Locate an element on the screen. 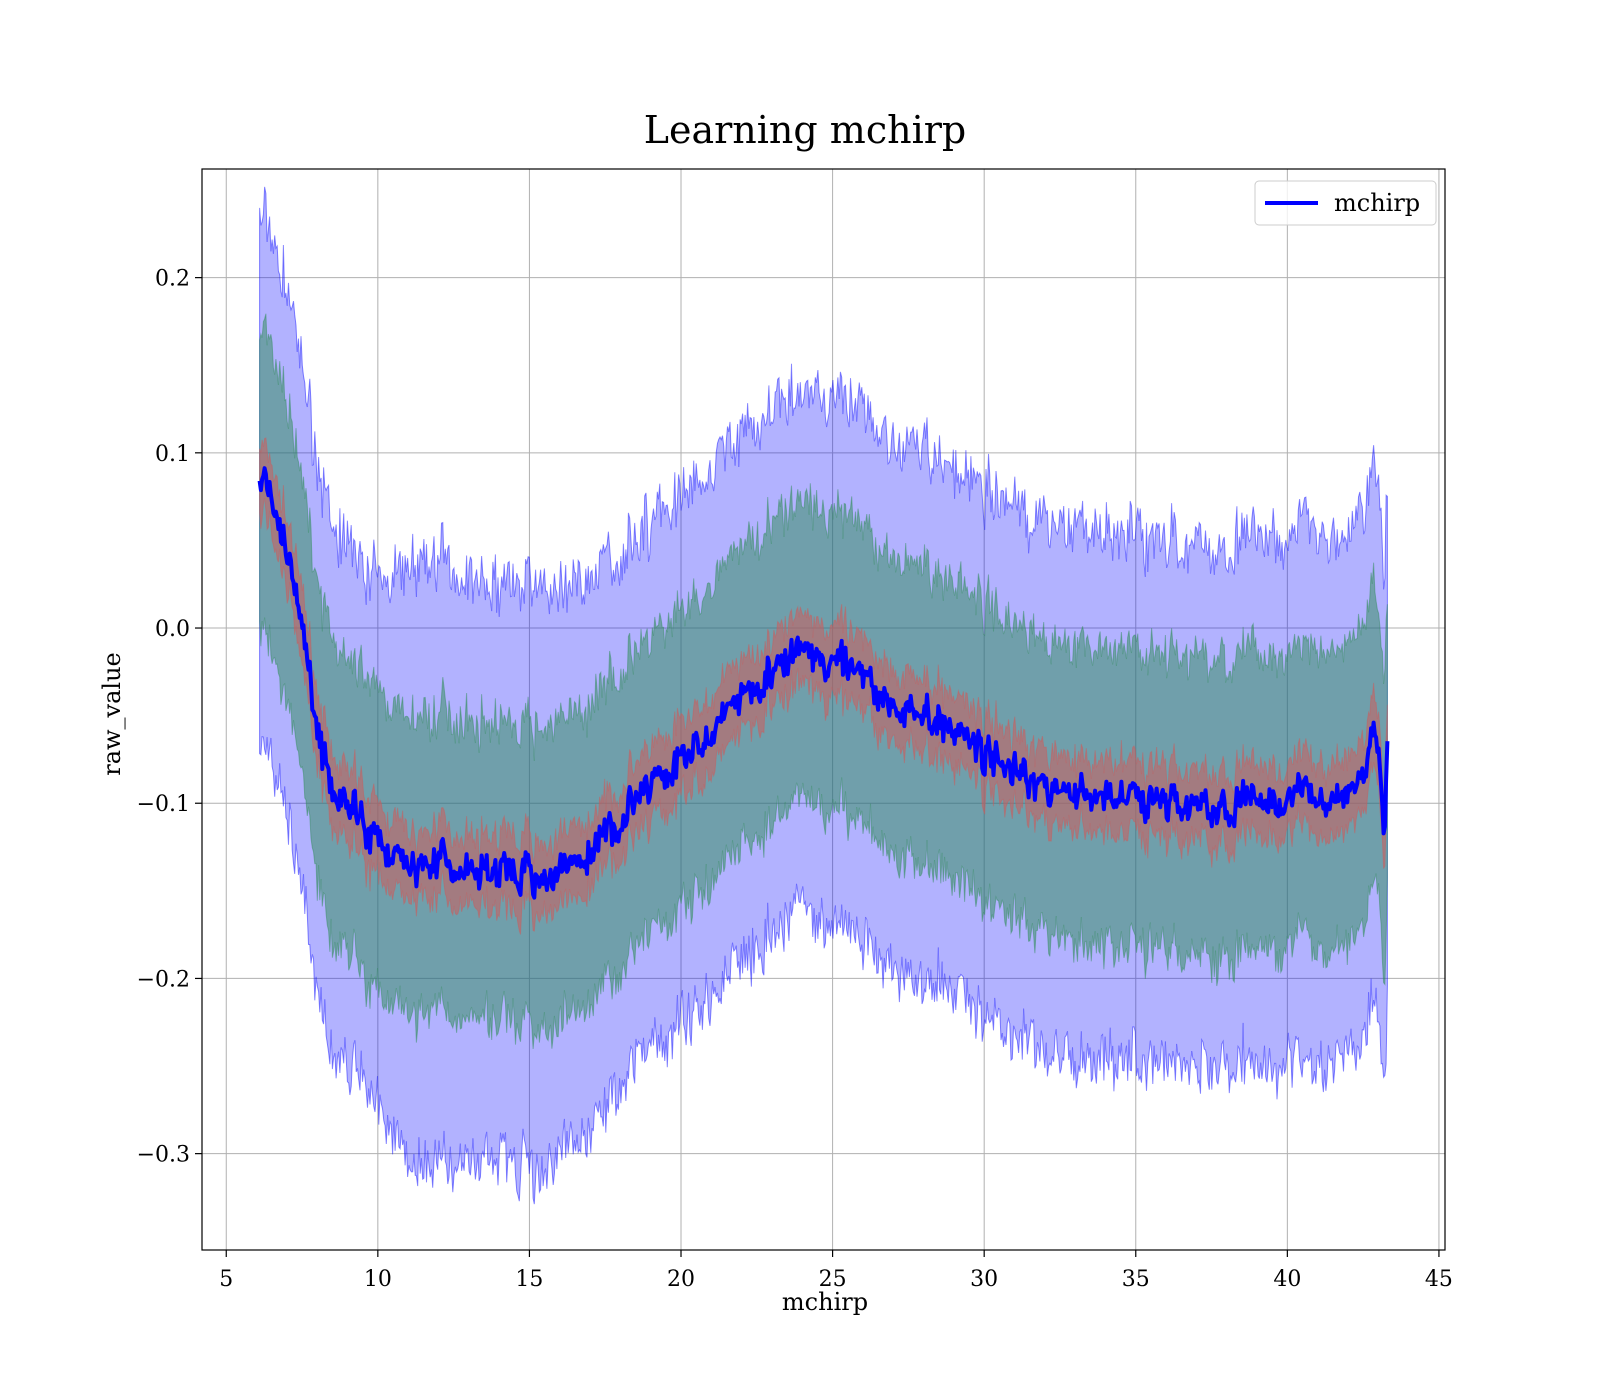 This screenshot has height=1400, width=1600. y-tick-label-3: 0.0 is located at coordinates (172, 629).